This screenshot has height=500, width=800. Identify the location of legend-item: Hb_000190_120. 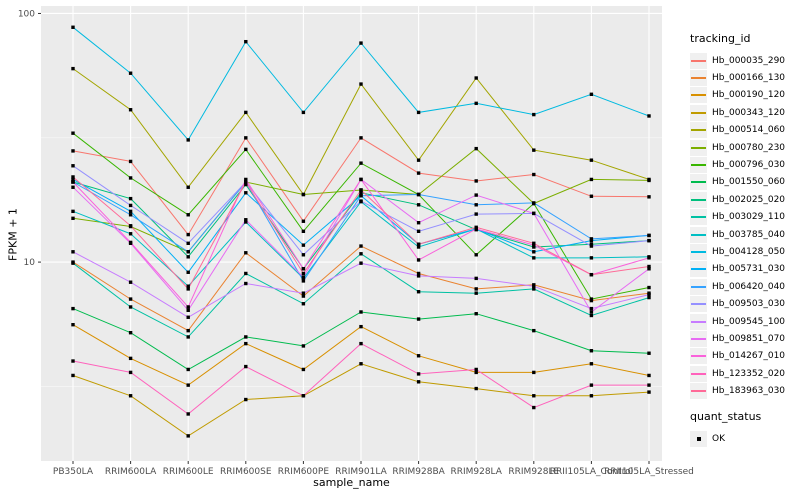
(745, 95).